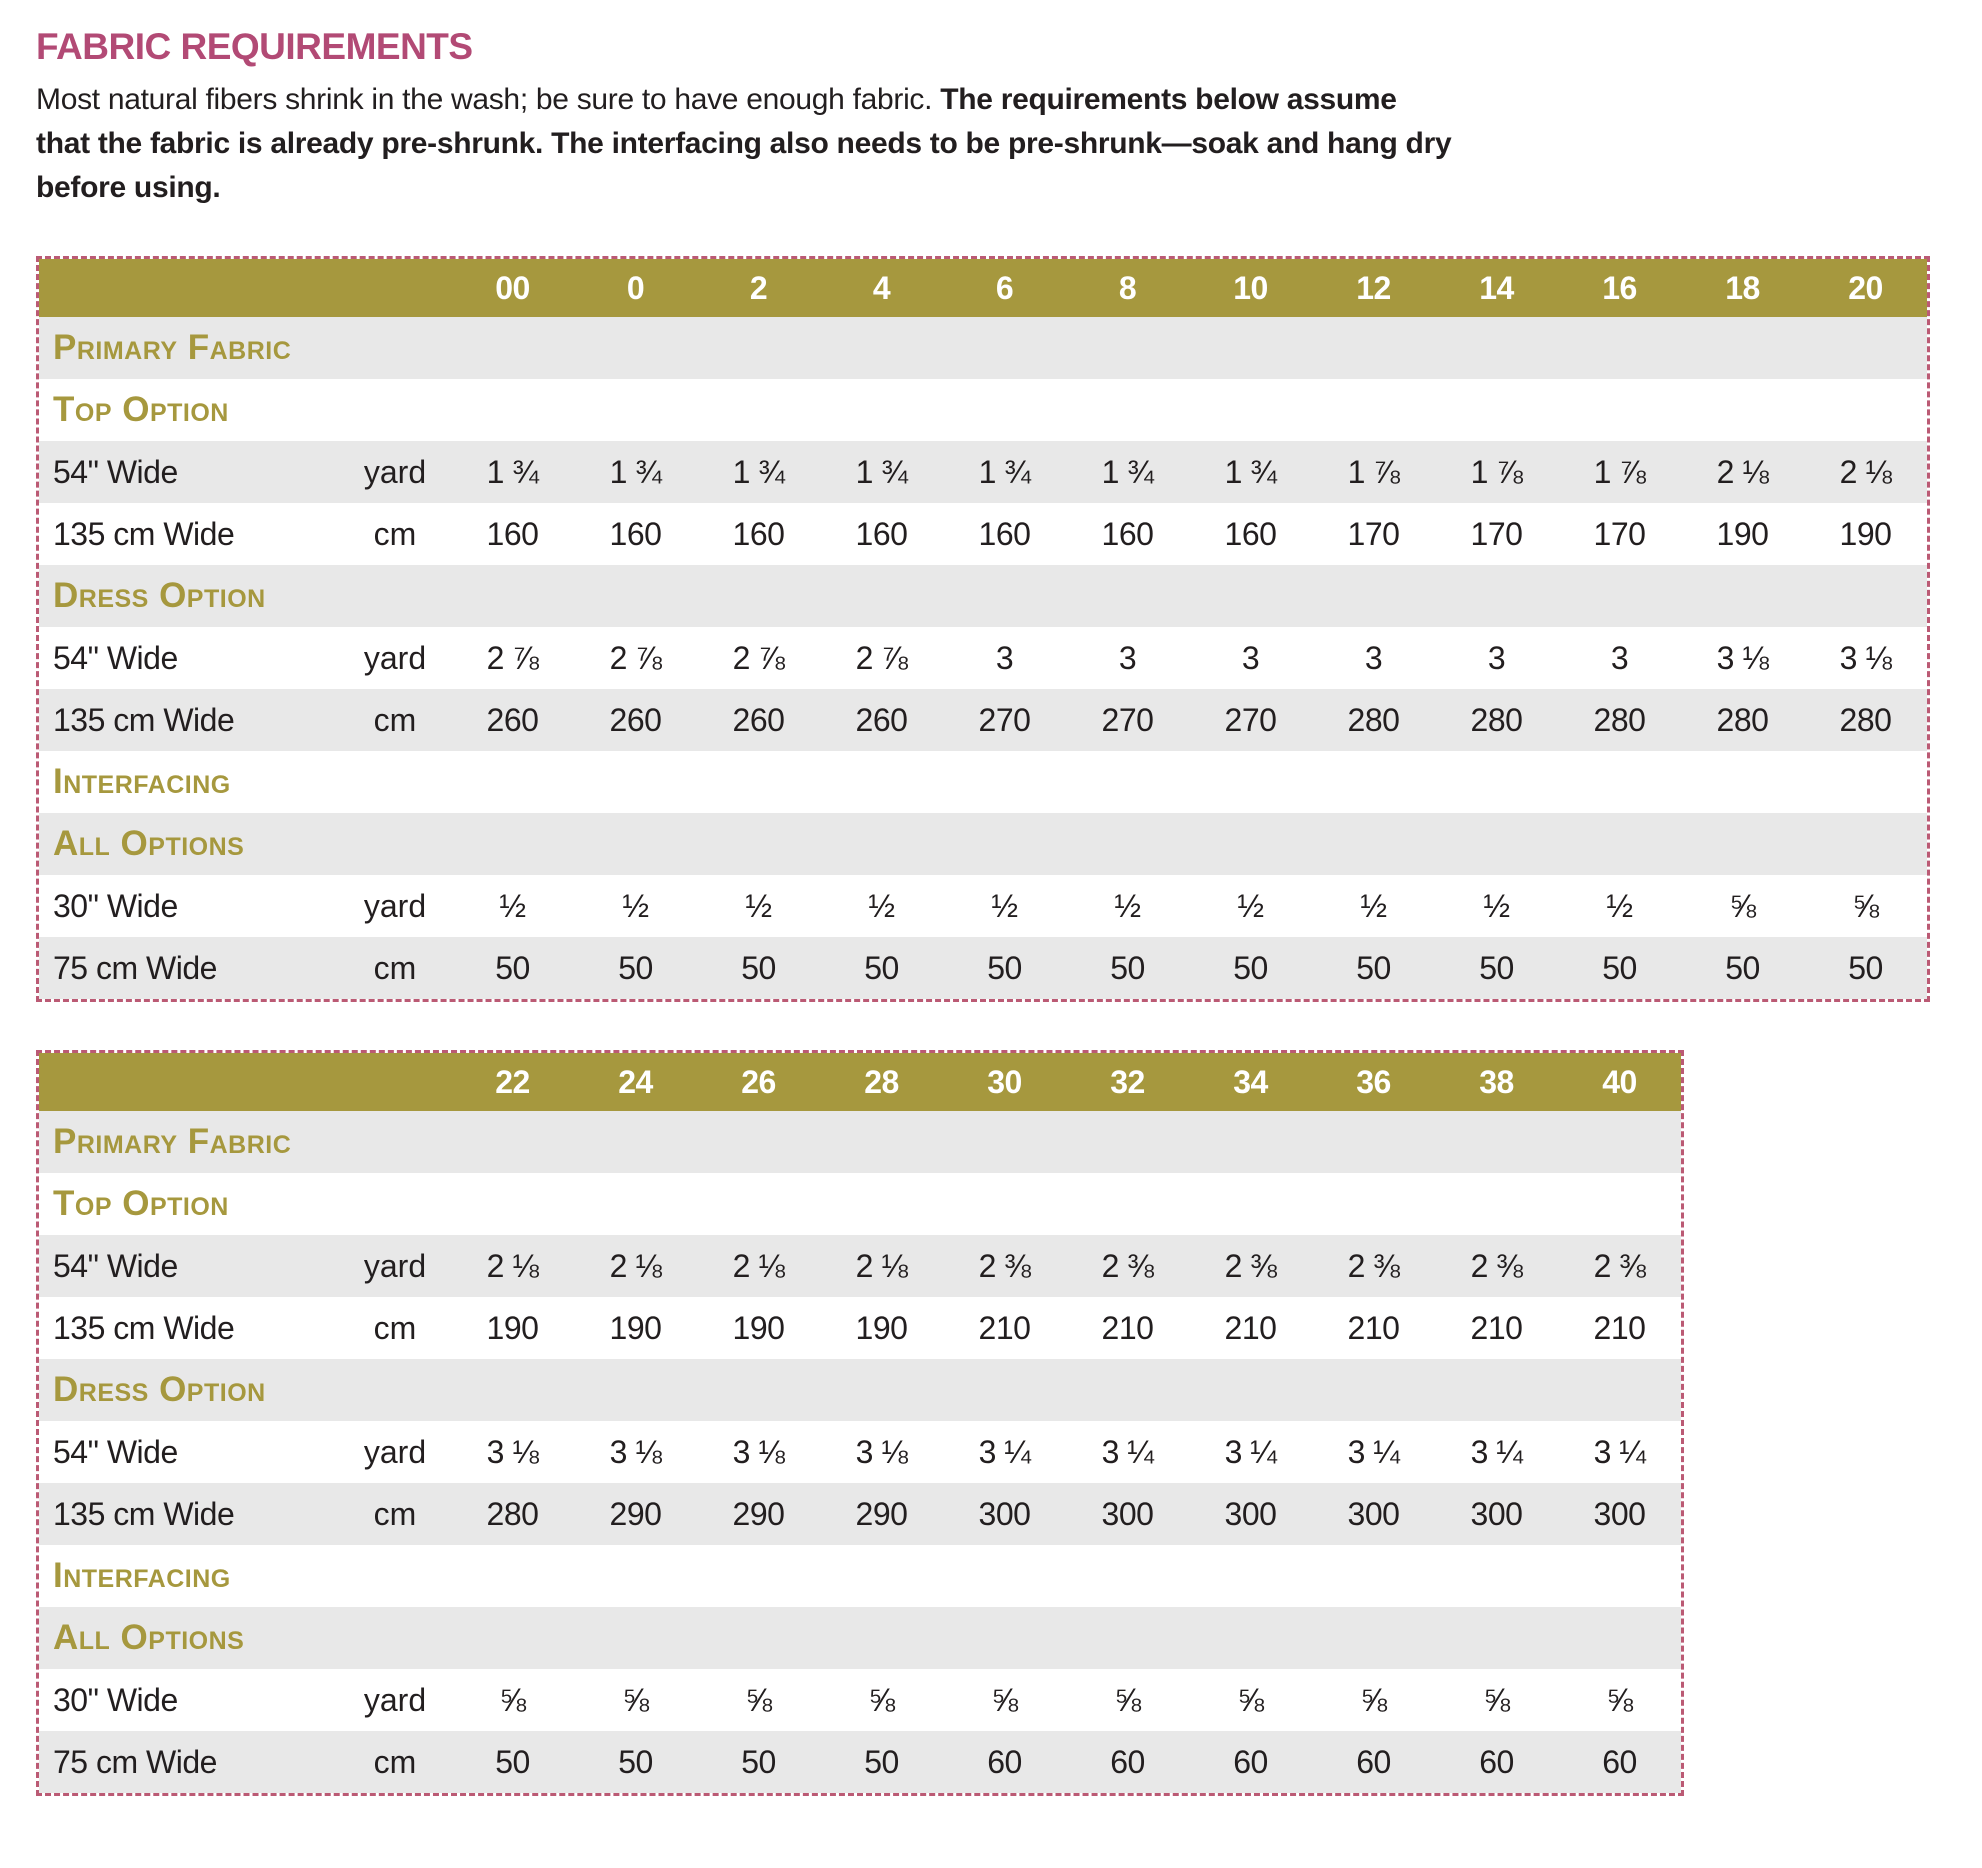 This screenshot has width=1982, height=1868. Describe the element at coordinates (758, 1081) in the screenshot. I see `size-column-header: 26` at that location.